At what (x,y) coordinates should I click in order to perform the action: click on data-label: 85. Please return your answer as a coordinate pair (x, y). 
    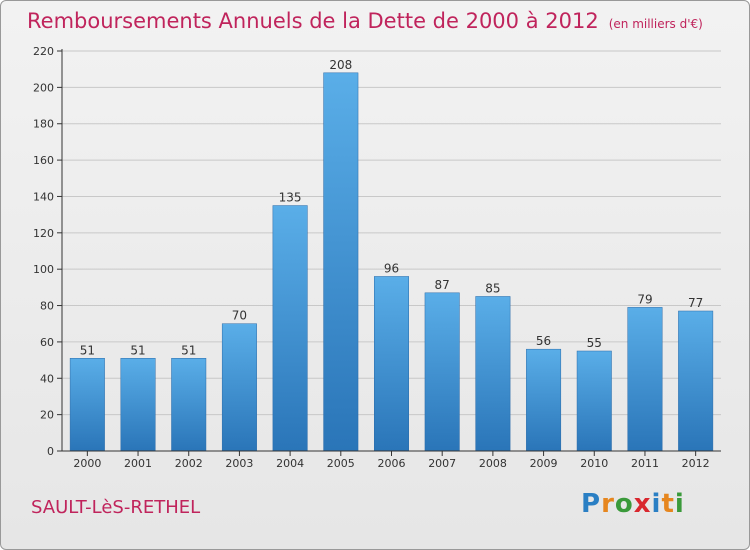
    Looking at the image, I should click on (492, 288).